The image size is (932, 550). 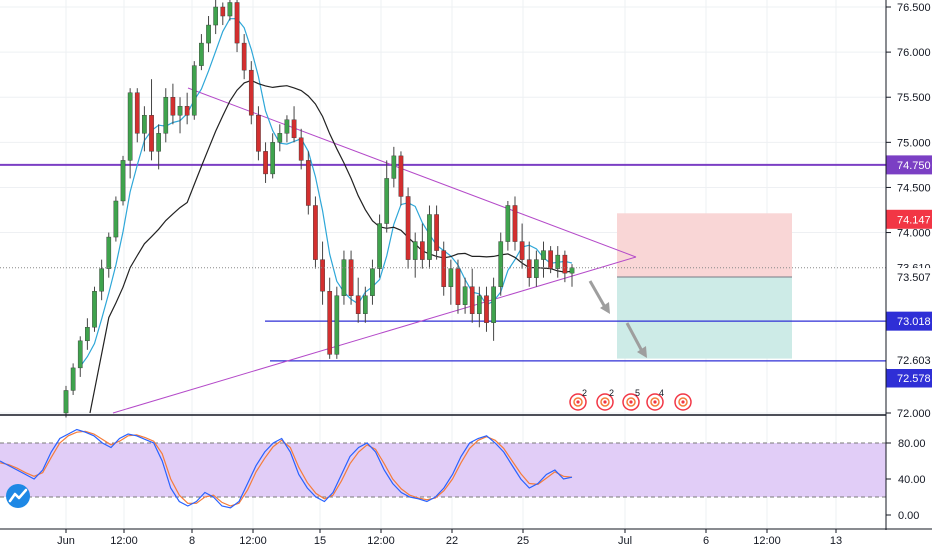 I want to click on event-marker-icon: 5, so click(x=631, y=399).